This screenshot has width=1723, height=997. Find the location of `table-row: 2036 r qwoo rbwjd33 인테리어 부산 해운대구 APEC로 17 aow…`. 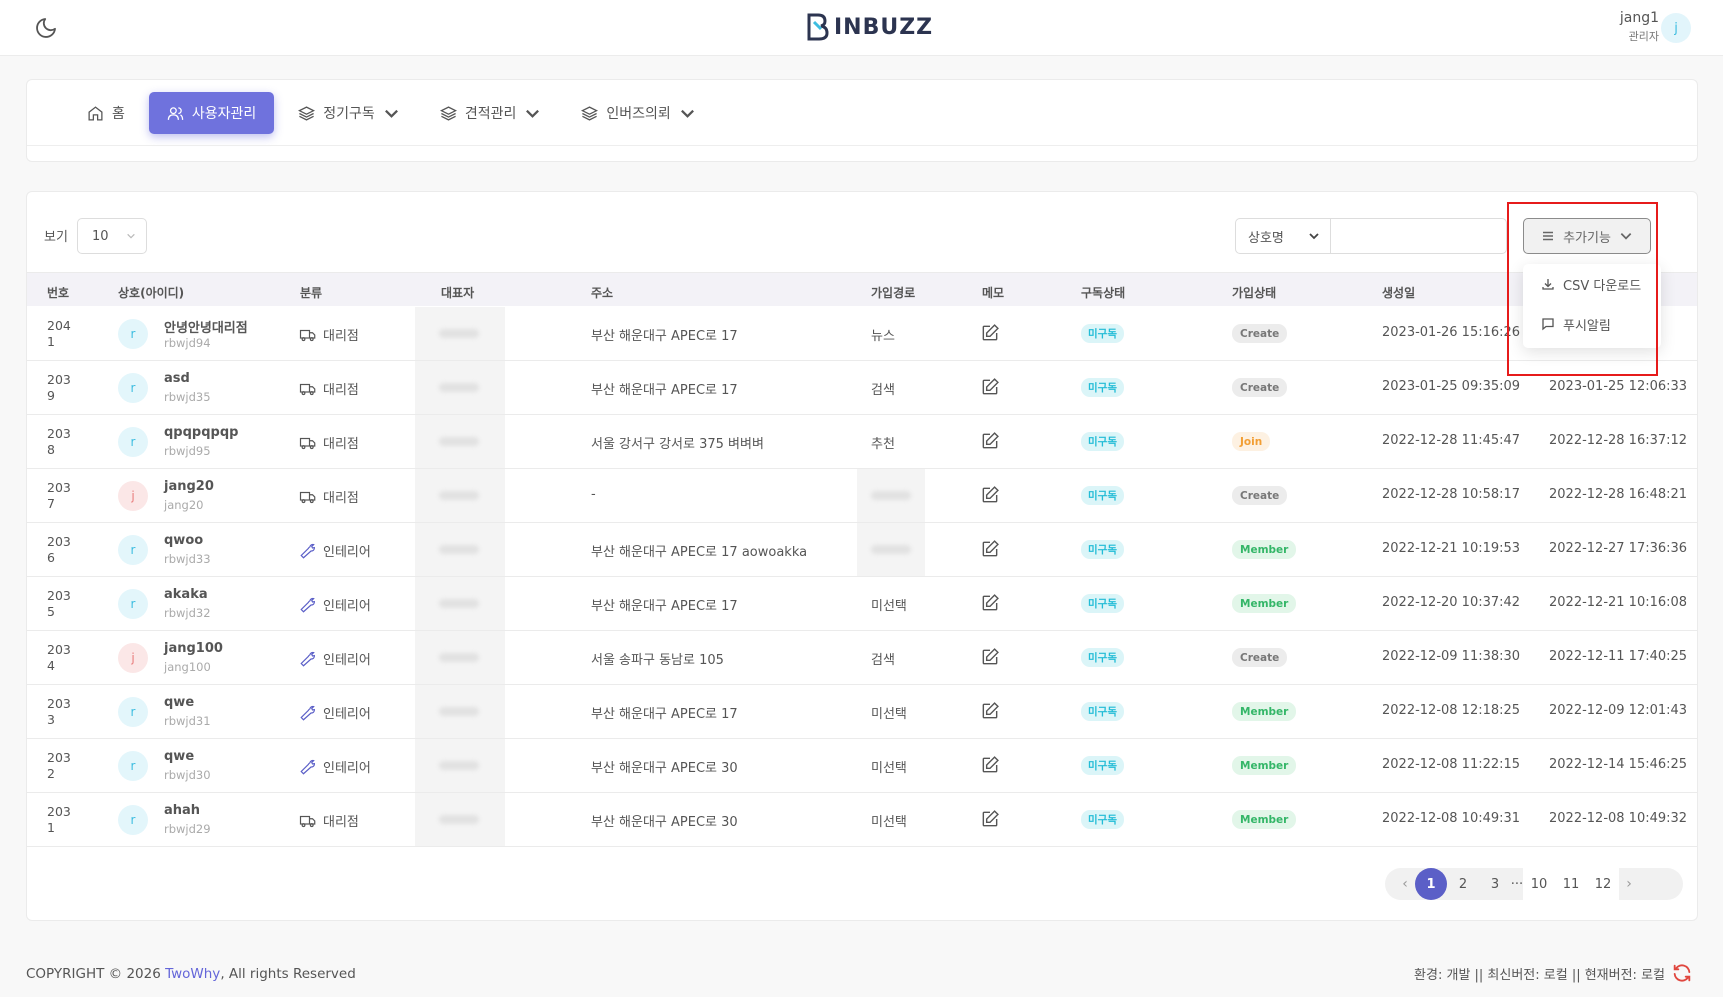

table-row: 2036 r qwoo rbwjd33 인테리어 부산 해운대구 APEC로 17 aow… is located at coordinates (862, 550).